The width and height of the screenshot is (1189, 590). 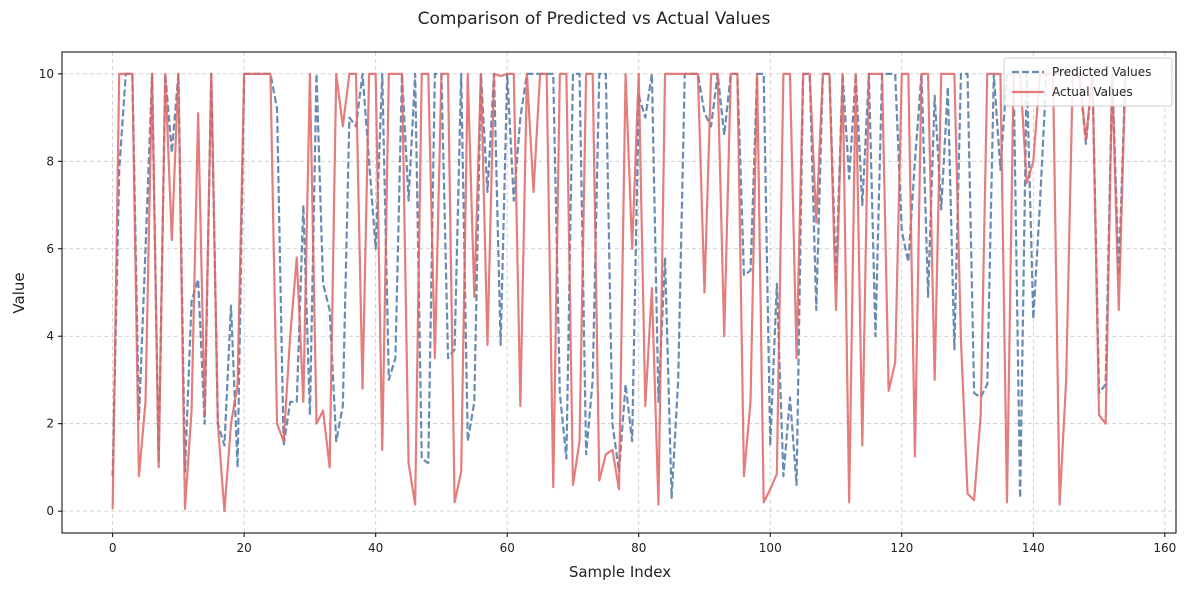 I want to click on y-tick-label: 4, so click(x=50, y=336).